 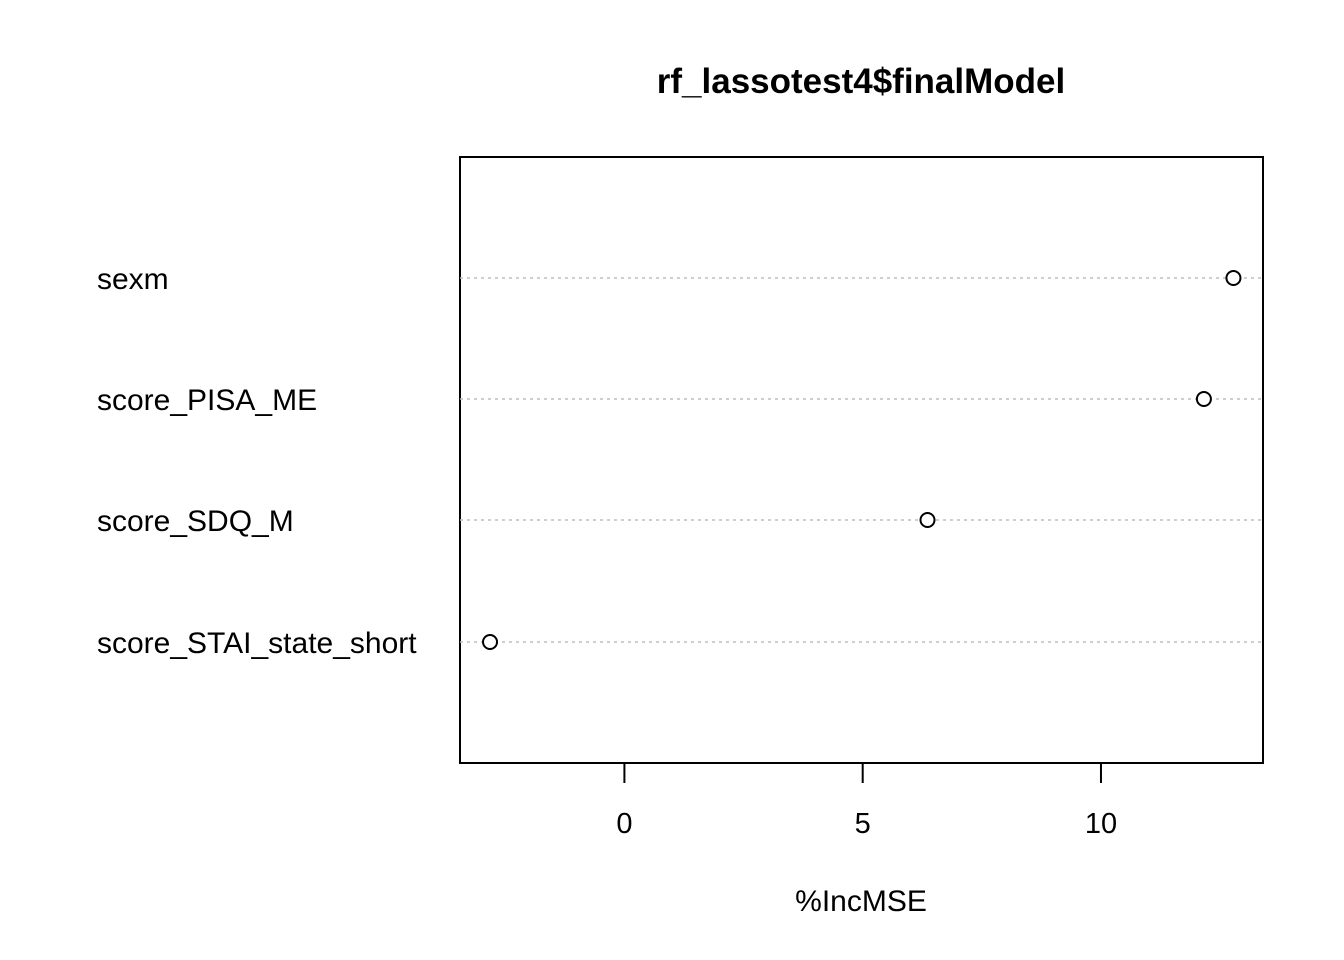 I want to click on x-tick-label: 0, so click(x=624, y=824).